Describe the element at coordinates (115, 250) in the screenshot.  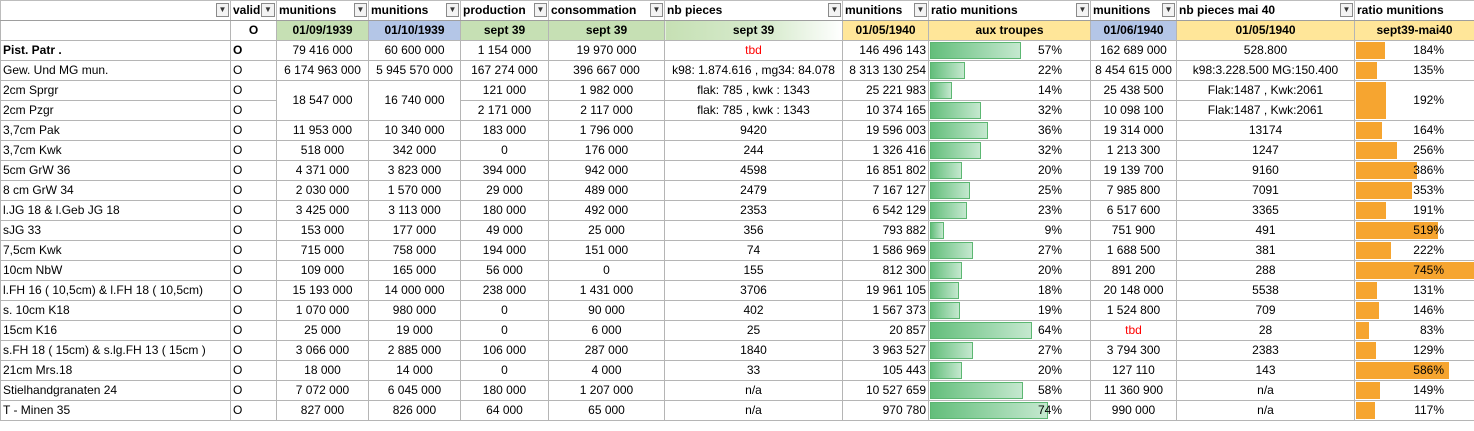
I see `row-label: 7,5cm Kwk` at that location.